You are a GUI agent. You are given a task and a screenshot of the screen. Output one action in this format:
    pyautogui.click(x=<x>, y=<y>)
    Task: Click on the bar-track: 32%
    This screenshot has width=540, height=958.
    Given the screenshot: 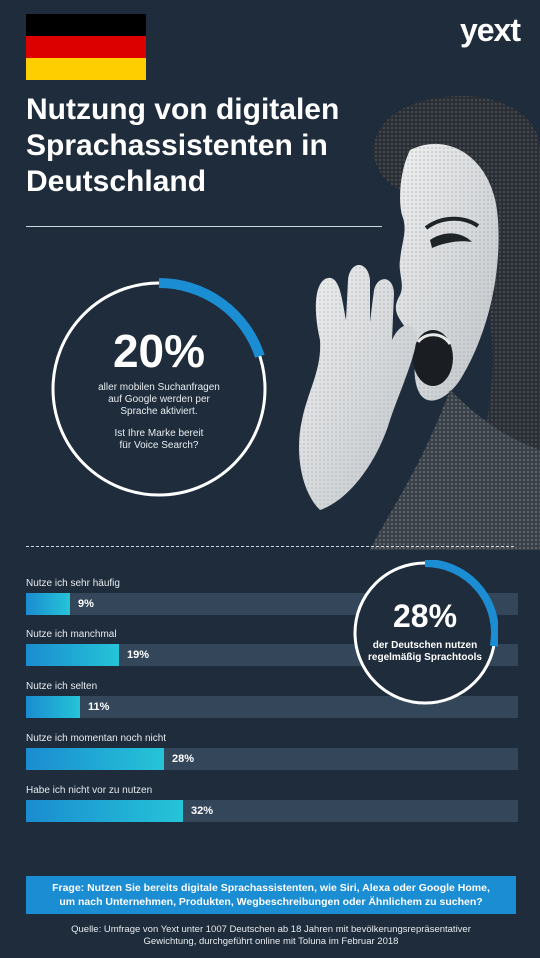 What is the action you would take?
    pyautogui.click(x=272, y=811)
    